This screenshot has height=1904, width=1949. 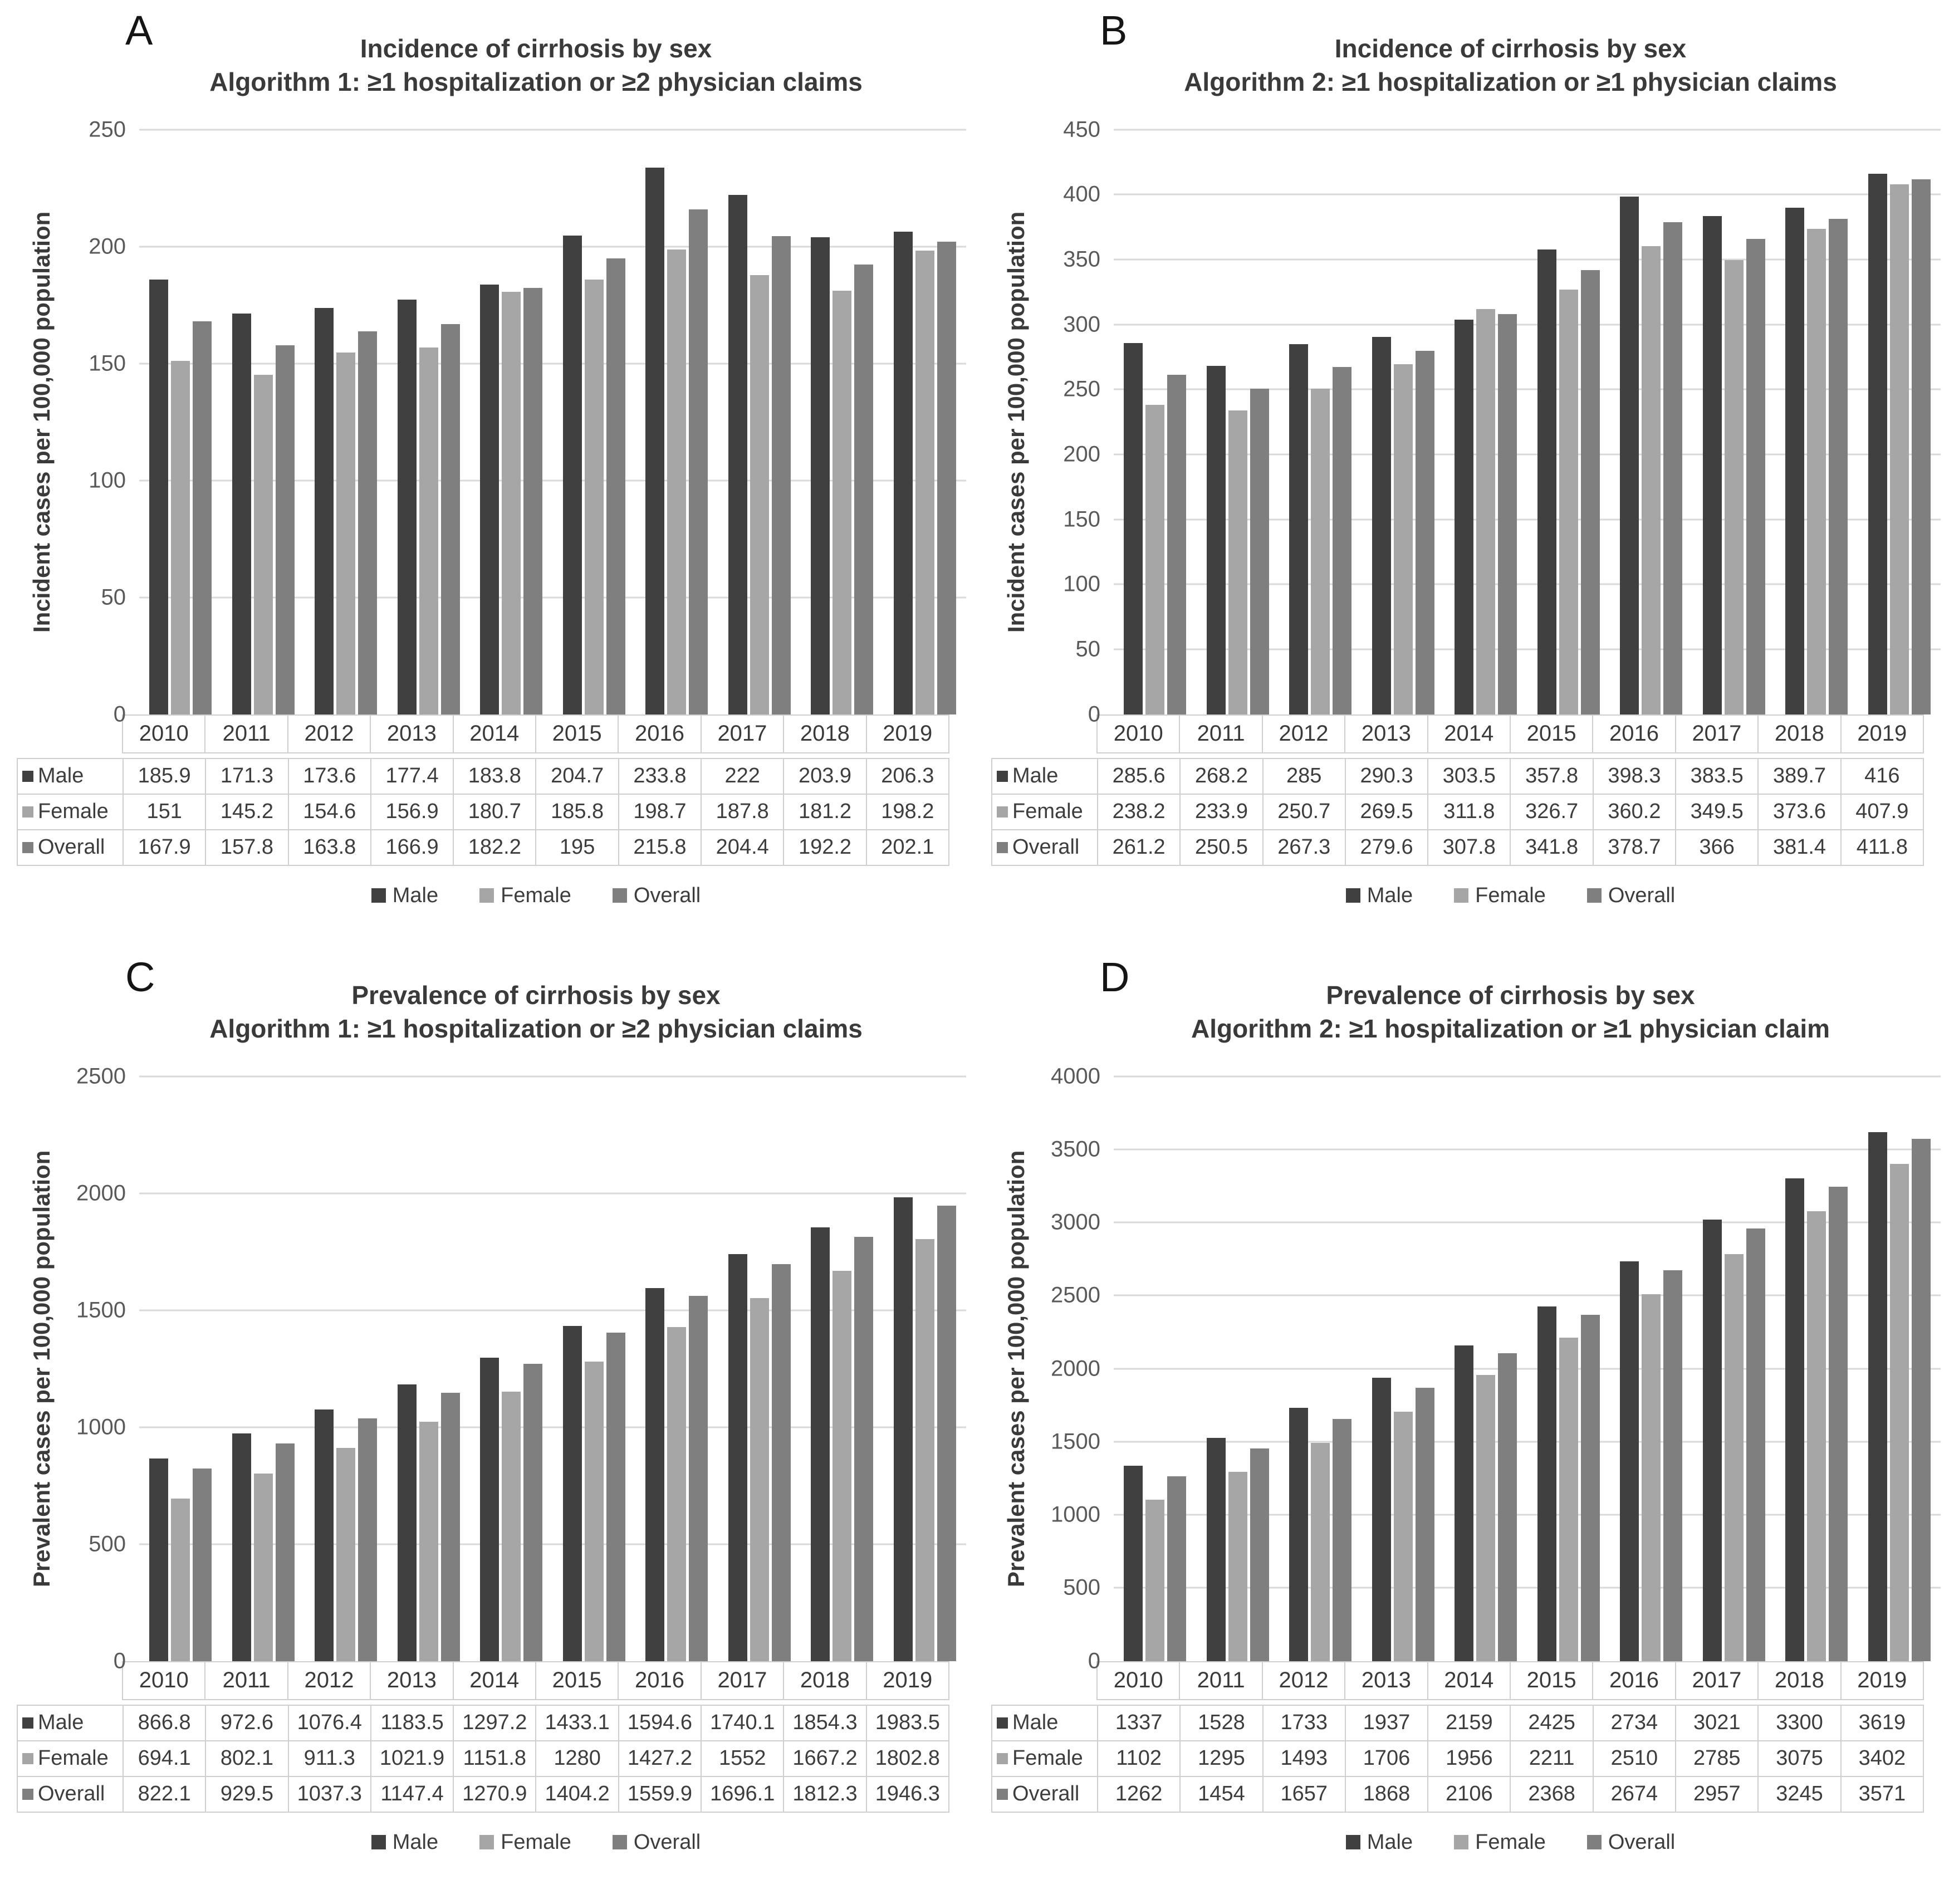 What do you see at coordinates (1046, 1794) in the screenshot?
I see `row-label-inner: Overall` at bounding box center [1046, 1794].